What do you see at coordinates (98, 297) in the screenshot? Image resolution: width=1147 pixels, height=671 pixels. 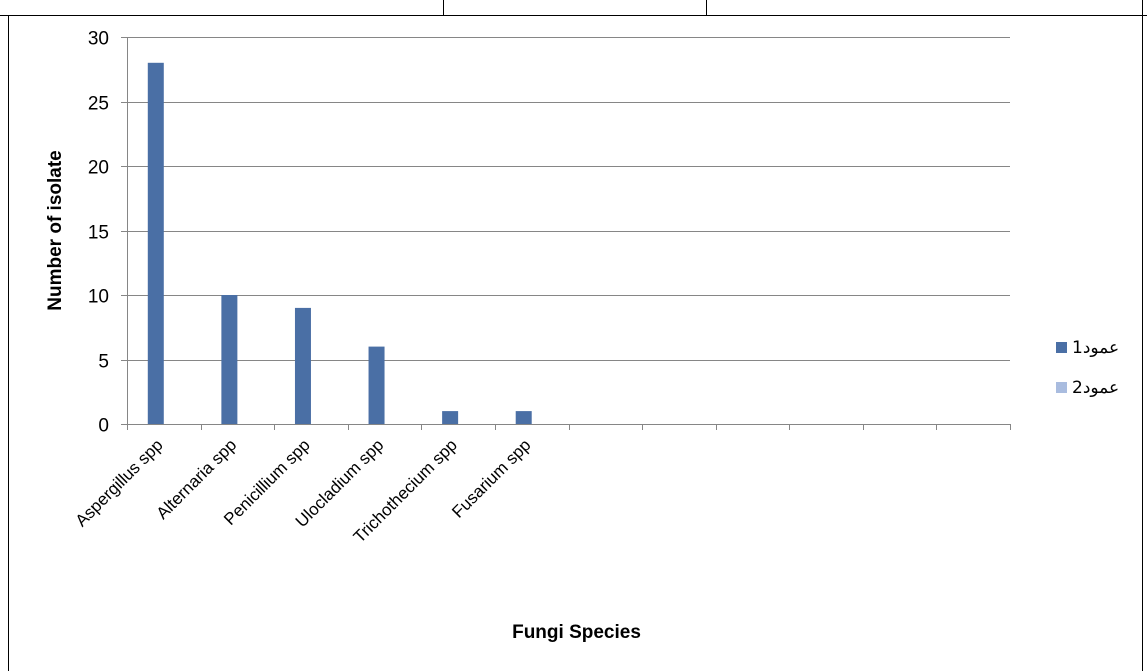 I see `y-tick-label: 10` at bounding box center [98, 297].